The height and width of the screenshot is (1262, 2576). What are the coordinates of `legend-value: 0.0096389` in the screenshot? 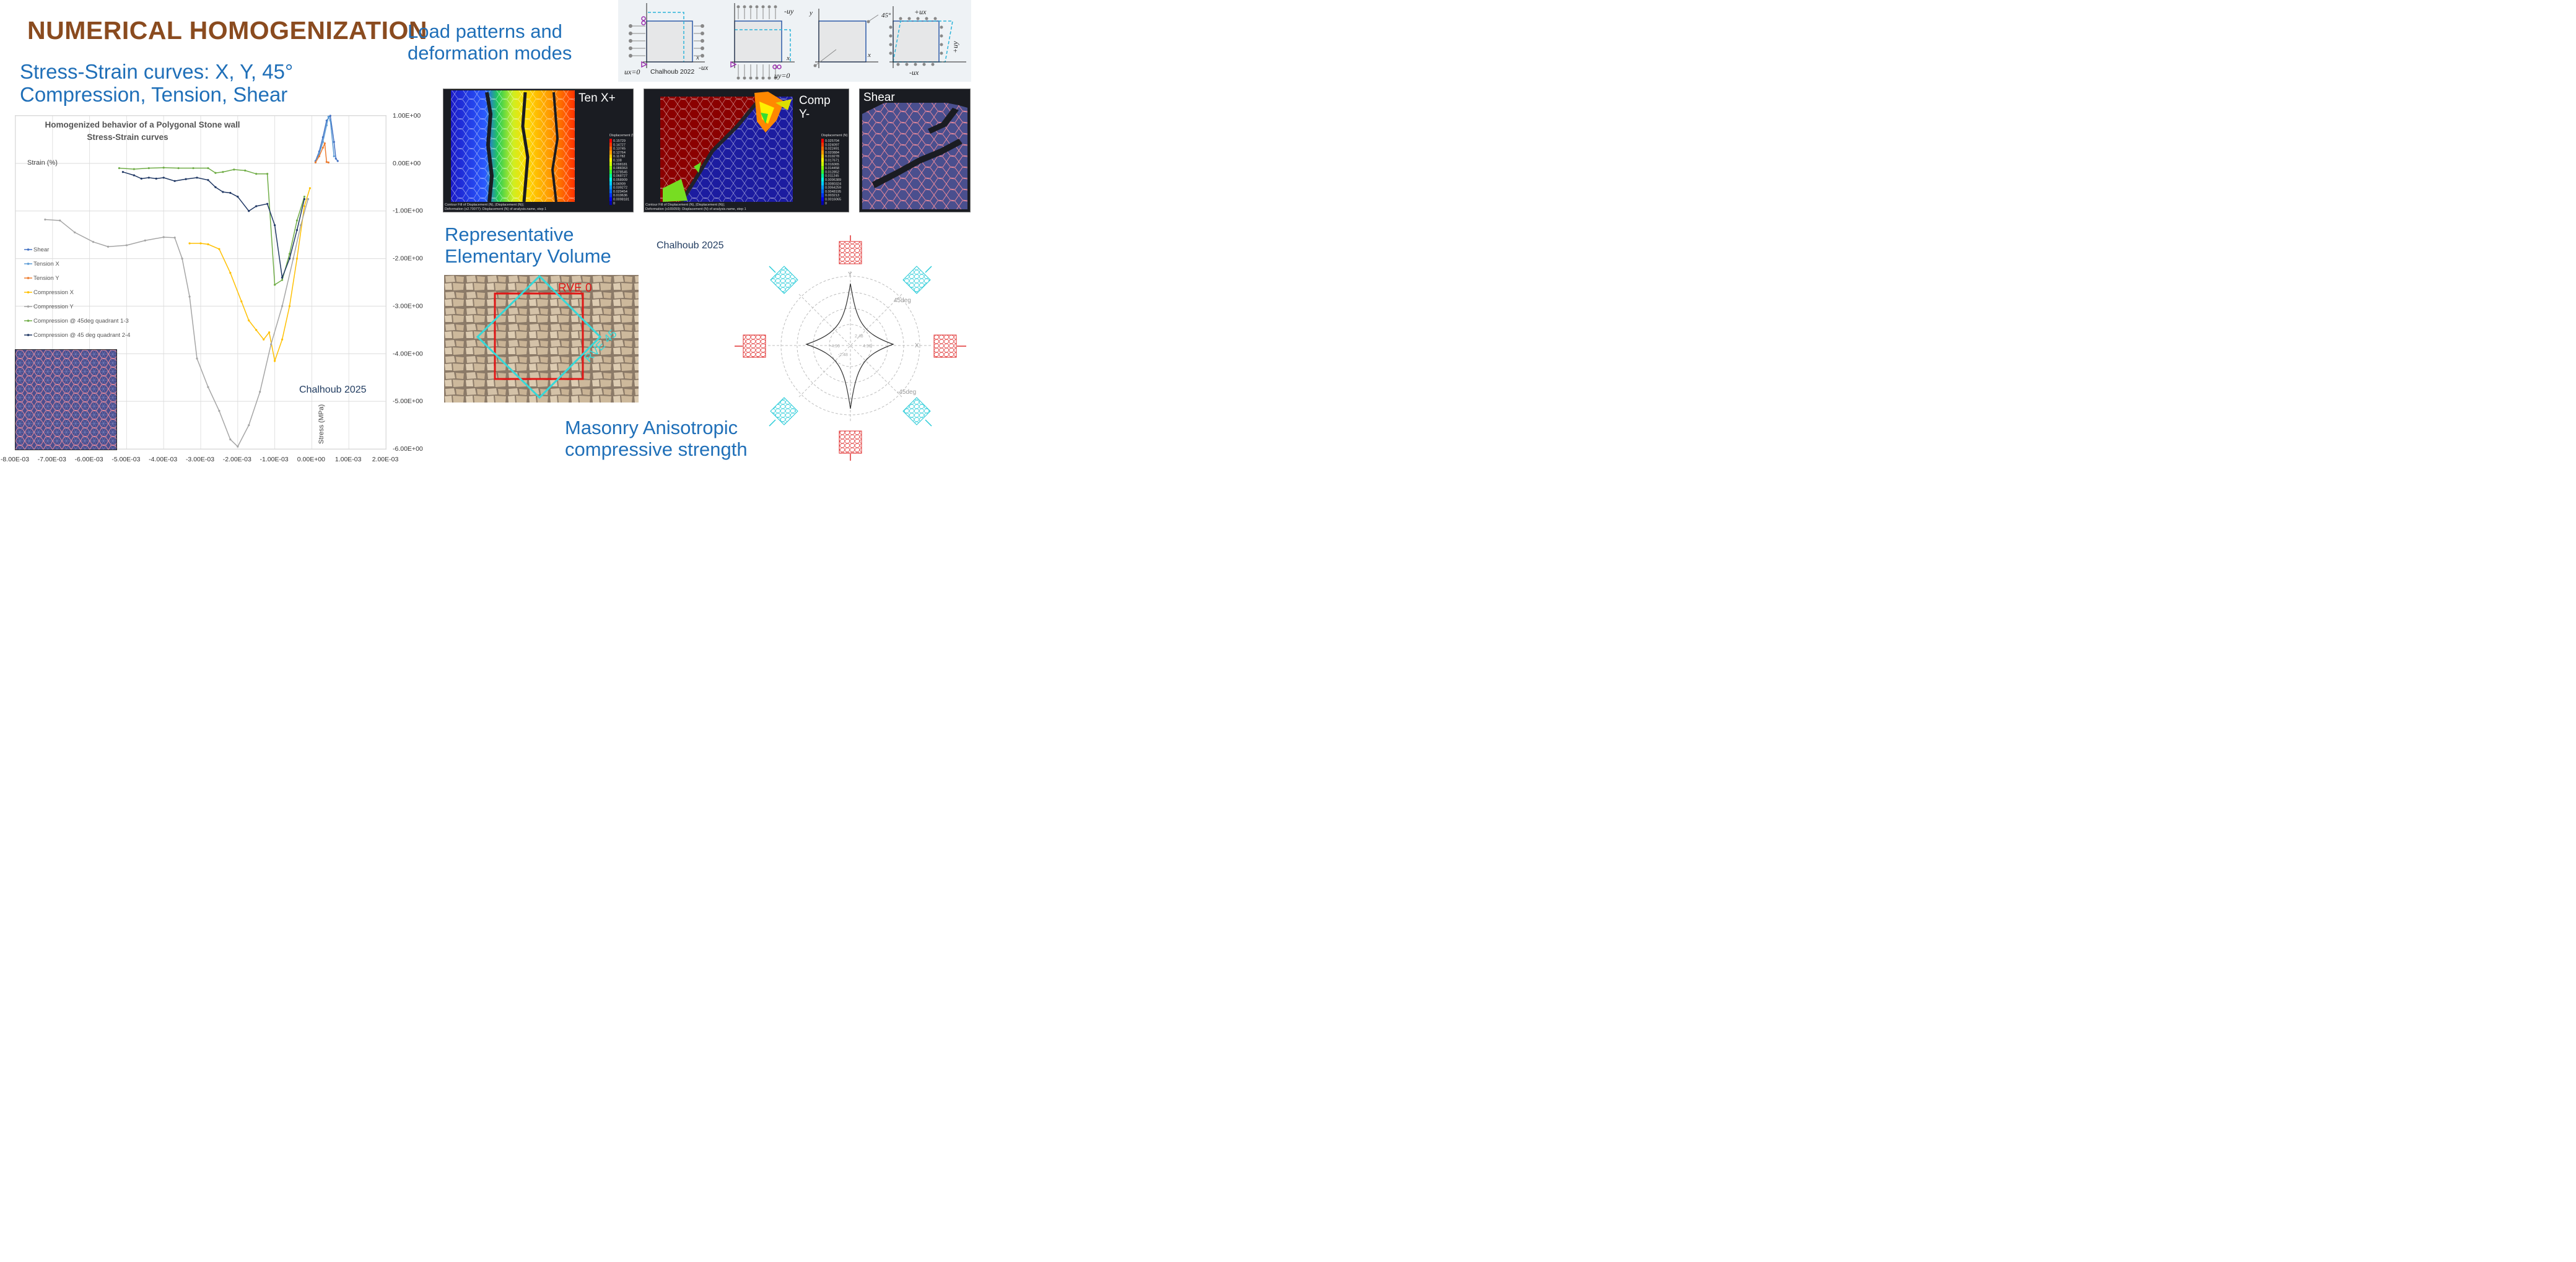 It's located at (833, 180).